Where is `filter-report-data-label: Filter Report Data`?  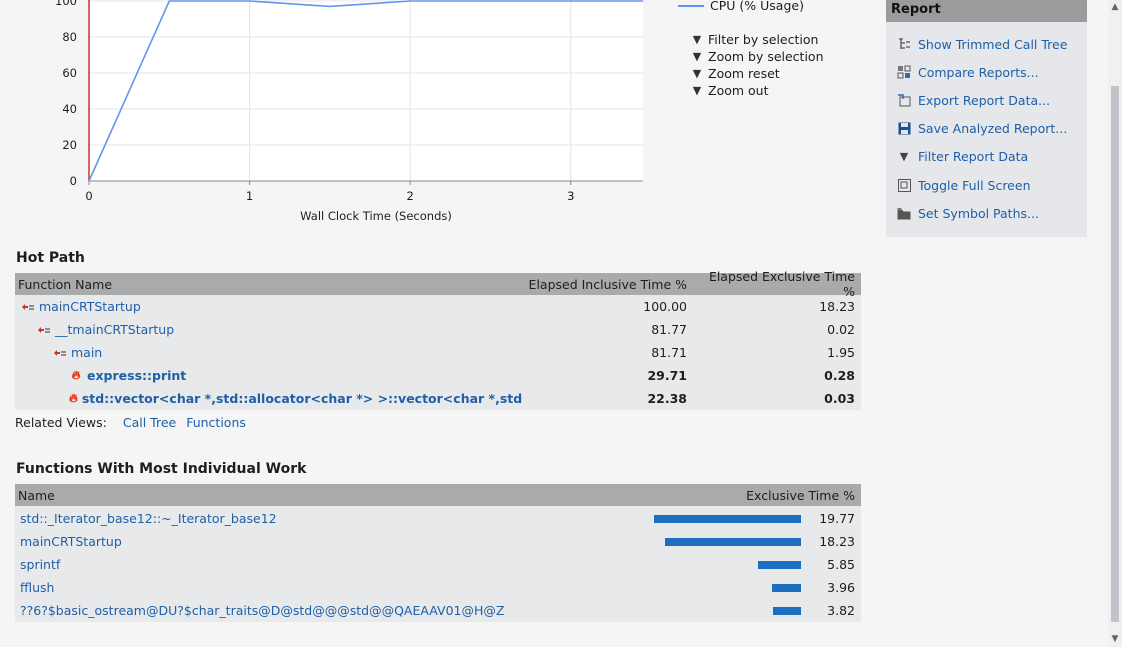
filter-report-data-label: Filter Report Data is located at coordinates (973, 157).